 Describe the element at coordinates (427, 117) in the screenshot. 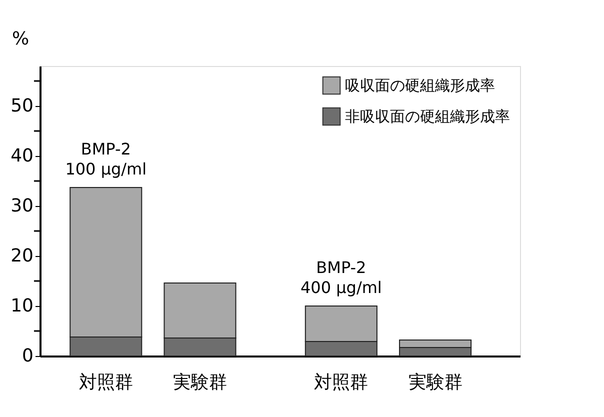

I see `legend-label: 非吸収面の硬組織形成率` at that location.